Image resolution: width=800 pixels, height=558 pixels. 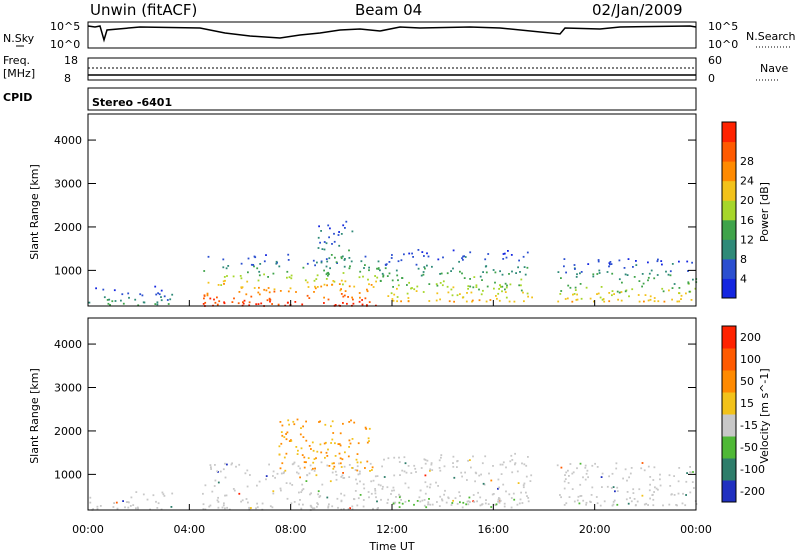 What do you see at coordinates (729, 447) in the screenshot?
I see `colorbar-segment` at bounding box center [729, 447].